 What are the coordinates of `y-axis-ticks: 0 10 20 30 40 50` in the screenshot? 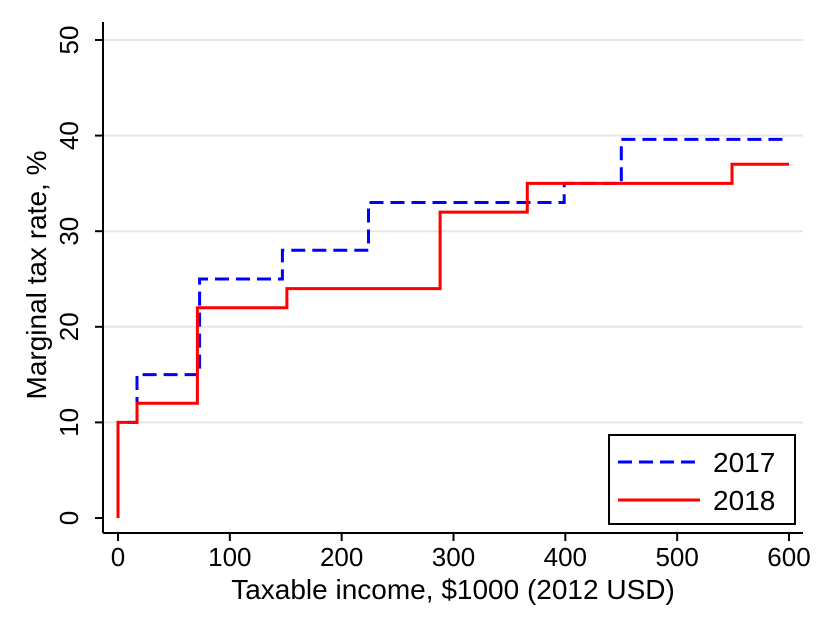 It's located at (78, 275).